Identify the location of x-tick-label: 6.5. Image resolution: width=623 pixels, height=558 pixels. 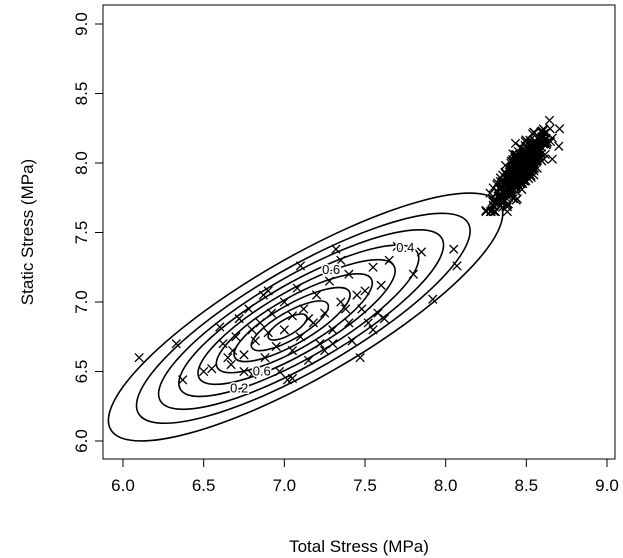
(204, 485).